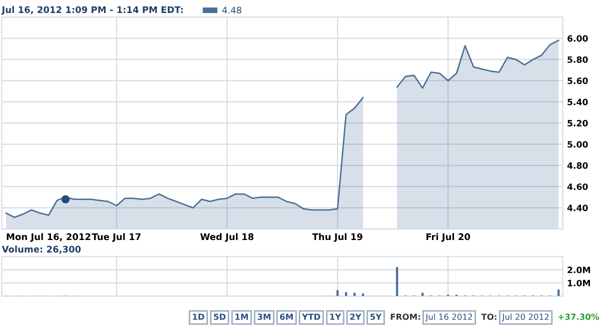 The height and width of the screenshot is (329, 600). What do you see at coordinates (311, 317) in the screenshot?
I see `text: YTD` at bounding box center [311, 317].